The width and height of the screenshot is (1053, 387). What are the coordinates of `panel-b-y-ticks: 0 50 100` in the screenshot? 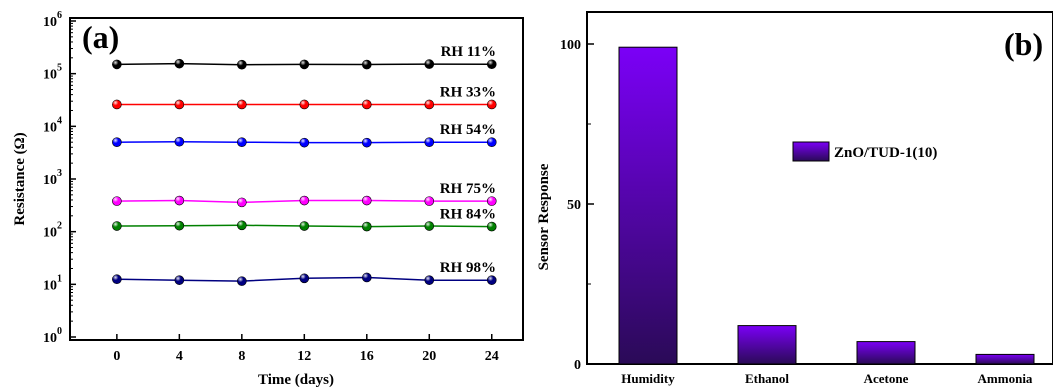 It's located at (577, 205).